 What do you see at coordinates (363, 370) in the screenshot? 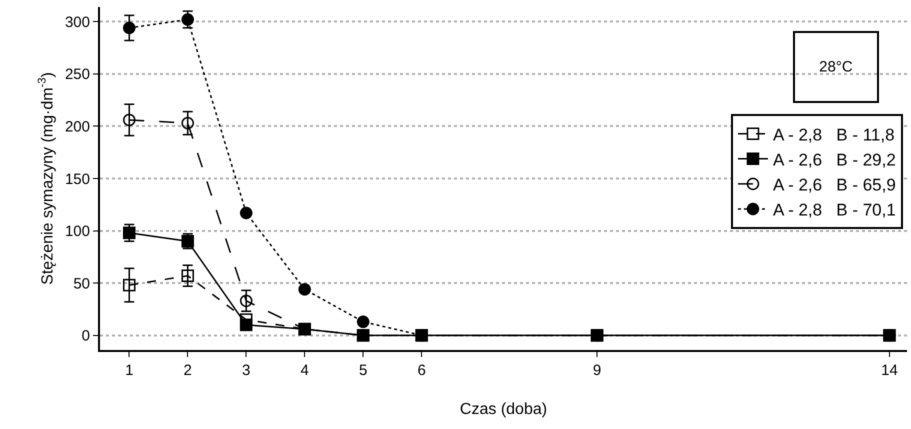
I see `x-tick-label: 5` at bounding box center [363, 370].